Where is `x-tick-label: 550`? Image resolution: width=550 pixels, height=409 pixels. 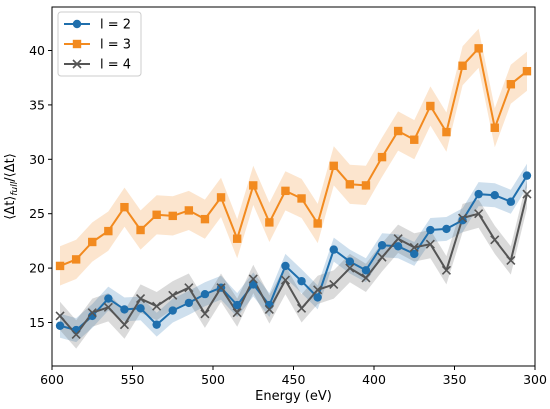
x-tick-label: 550 is located at coordinates (133, 379).